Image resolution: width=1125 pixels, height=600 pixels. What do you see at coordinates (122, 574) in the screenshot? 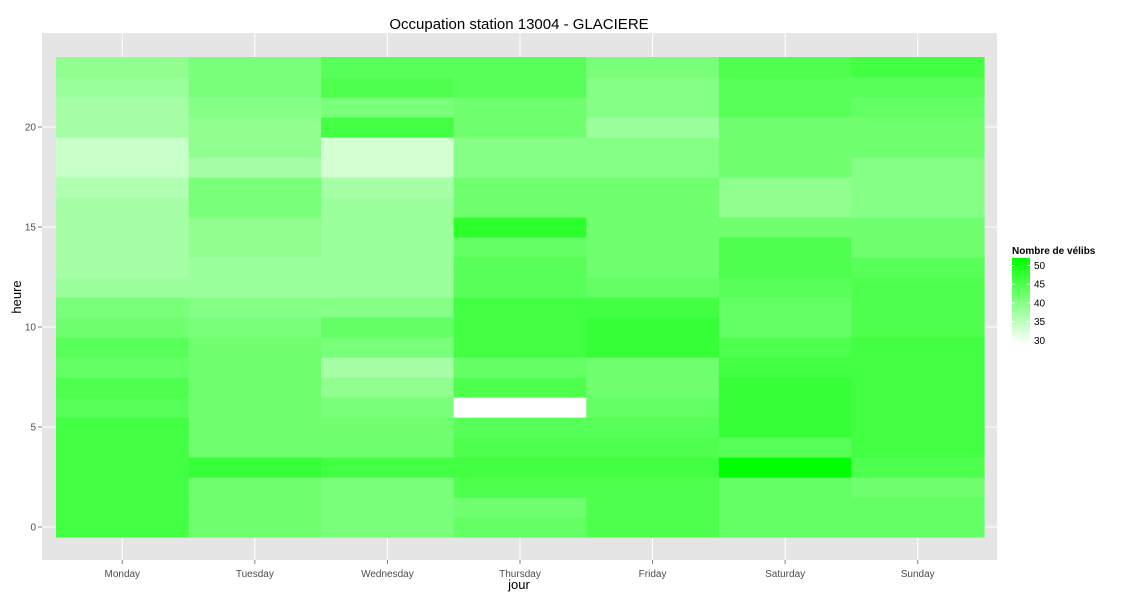
I see `x-tick-label: Monday` at bounding box center [122, 574].